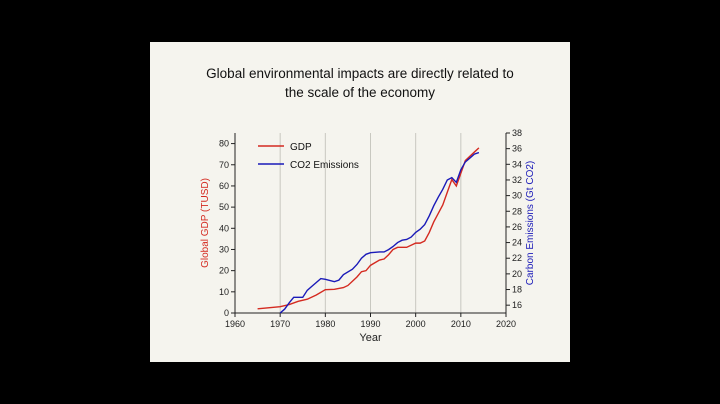 The width and height of the screenshot is (720, 404). I want to click on x-tick-label: 2020, so click(506, 324).